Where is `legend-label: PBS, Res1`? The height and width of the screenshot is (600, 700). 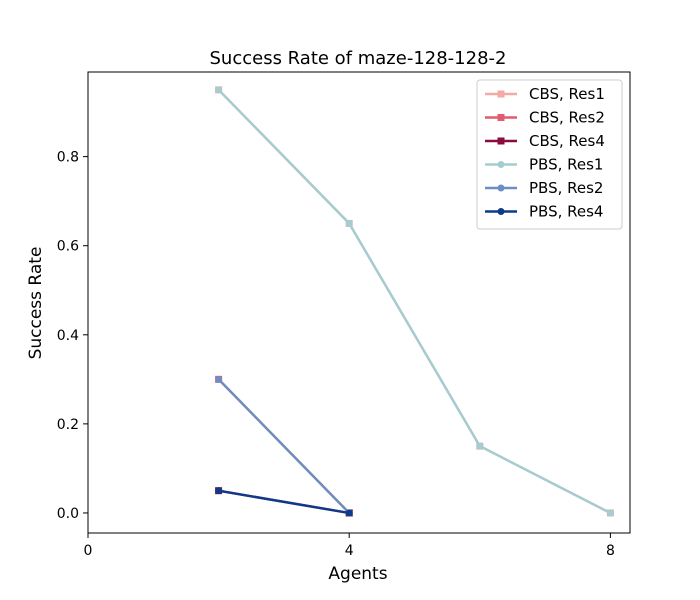
legend-label: PBS, Res1 is located at coordinates (566, 165).